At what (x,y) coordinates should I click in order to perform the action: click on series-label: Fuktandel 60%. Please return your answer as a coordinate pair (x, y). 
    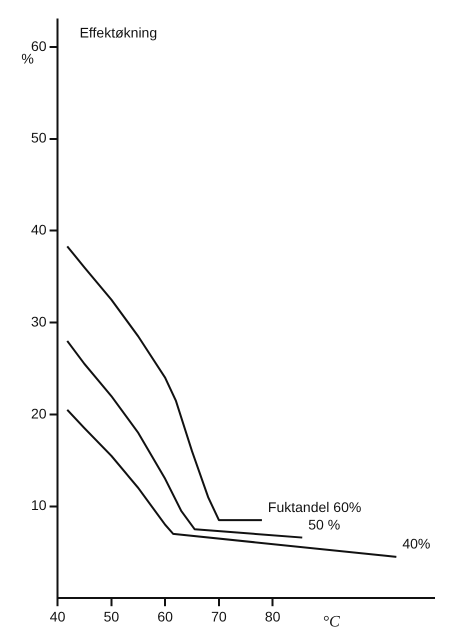
    Looking at the image, I should click on (315, 506).